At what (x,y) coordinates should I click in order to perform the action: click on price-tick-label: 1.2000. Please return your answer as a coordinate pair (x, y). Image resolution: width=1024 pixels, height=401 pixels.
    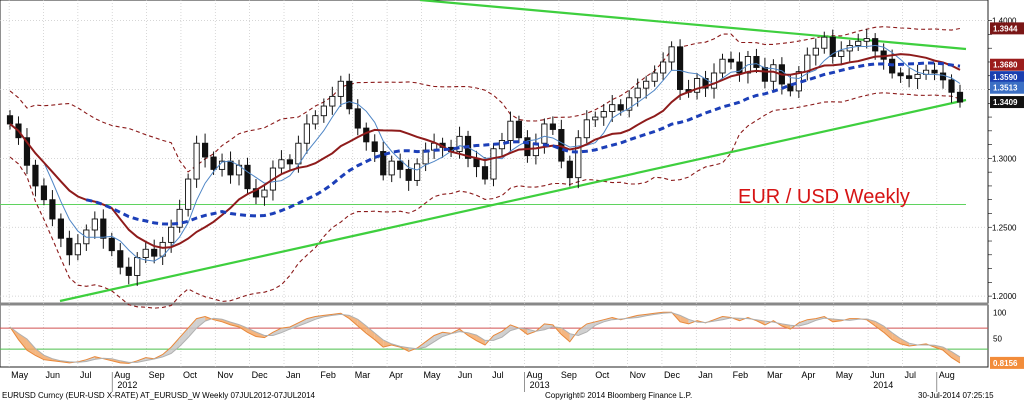
    Looking at the image, I should click on (1004, 296).